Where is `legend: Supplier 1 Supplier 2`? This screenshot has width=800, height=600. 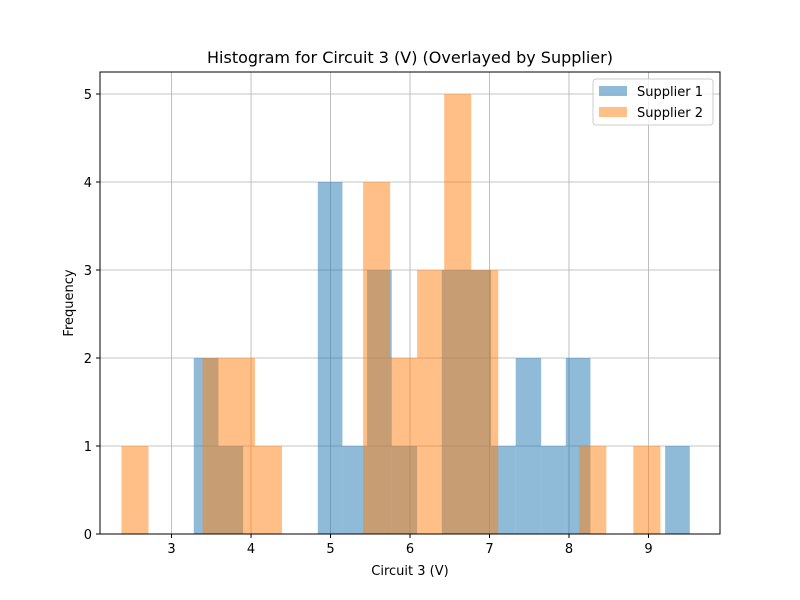
legend: Supplier 1 Supplier 2 is located at coordinates (653, 102).